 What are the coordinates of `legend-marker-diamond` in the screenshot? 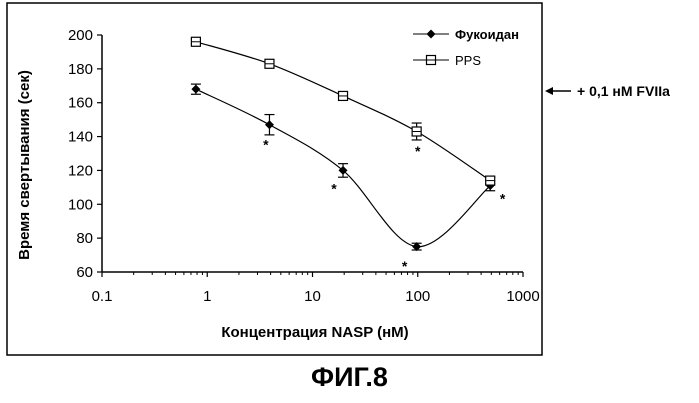 It's located at (431, 34).